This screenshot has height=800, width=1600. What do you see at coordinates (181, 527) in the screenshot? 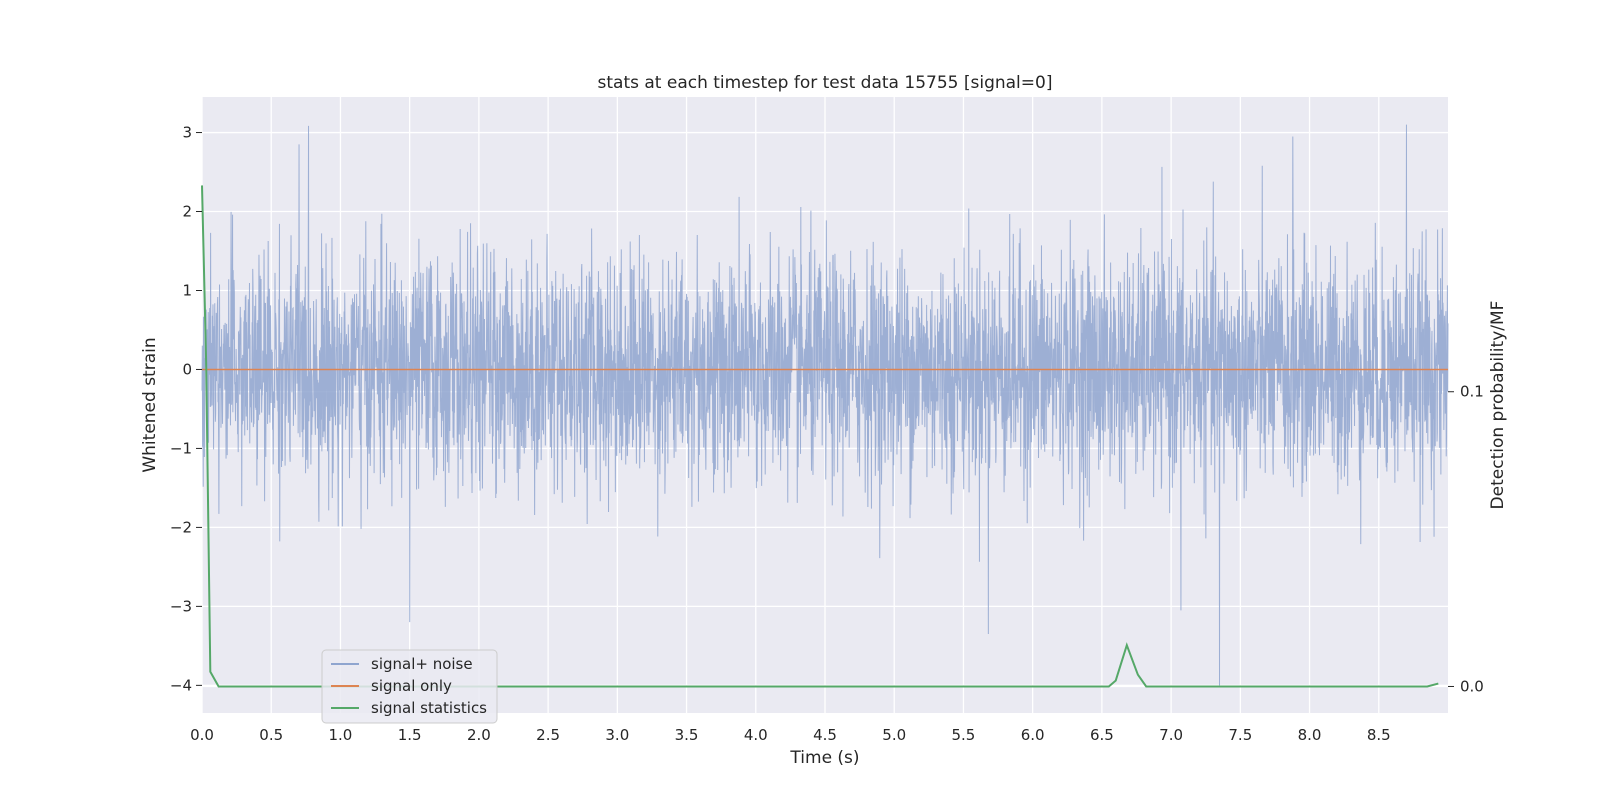
I see `y-tick-label: −2` at bounding box center [181, 527].